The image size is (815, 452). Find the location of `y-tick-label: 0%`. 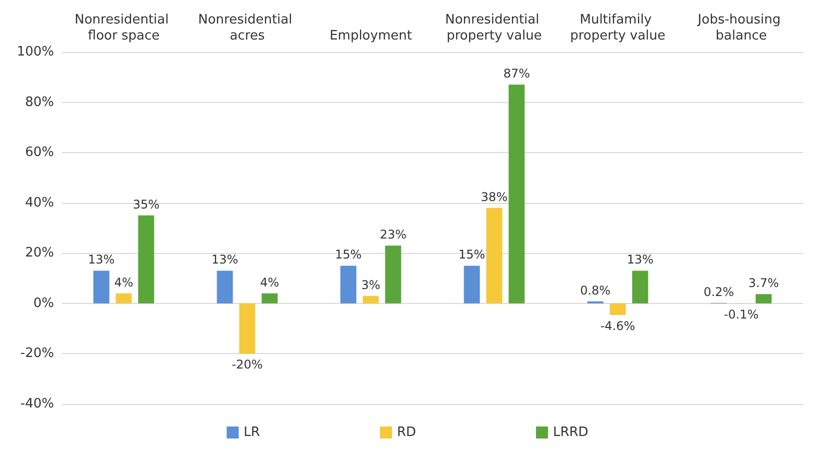

y-tick-label: 0% is located at coordinates (43, 303).